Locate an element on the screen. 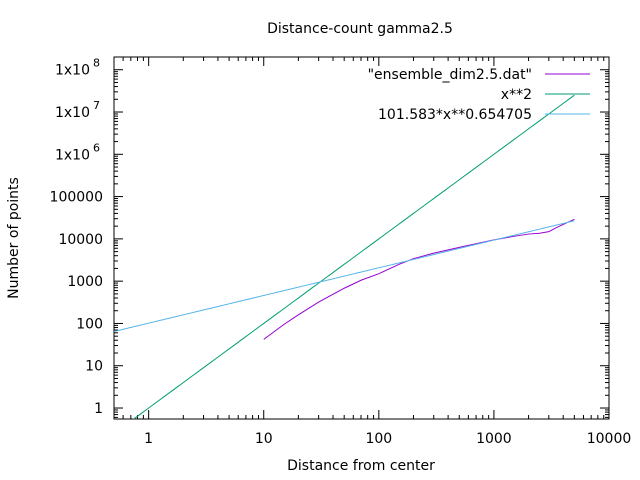  y-tick-exponent: 7 is located at coordinates (96, 105).